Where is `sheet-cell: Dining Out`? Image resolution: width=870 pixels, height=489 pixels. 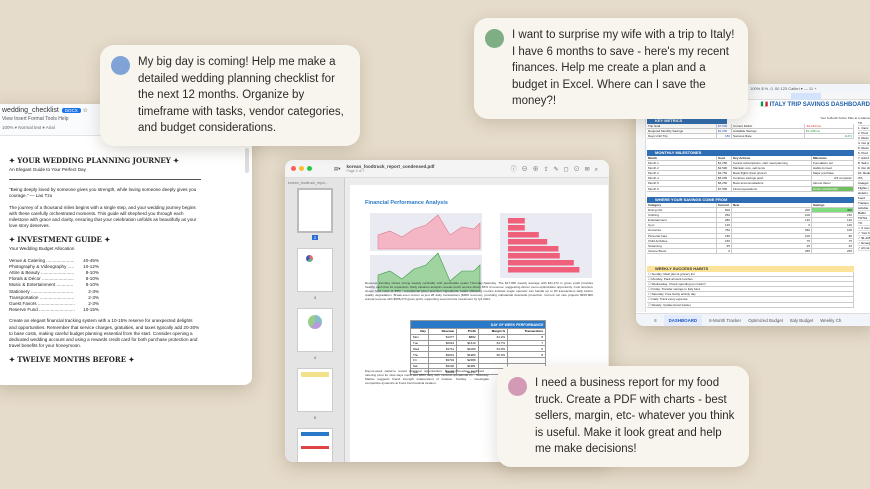 sheet-cell: Dining Out is located at coordinates (682, 210).